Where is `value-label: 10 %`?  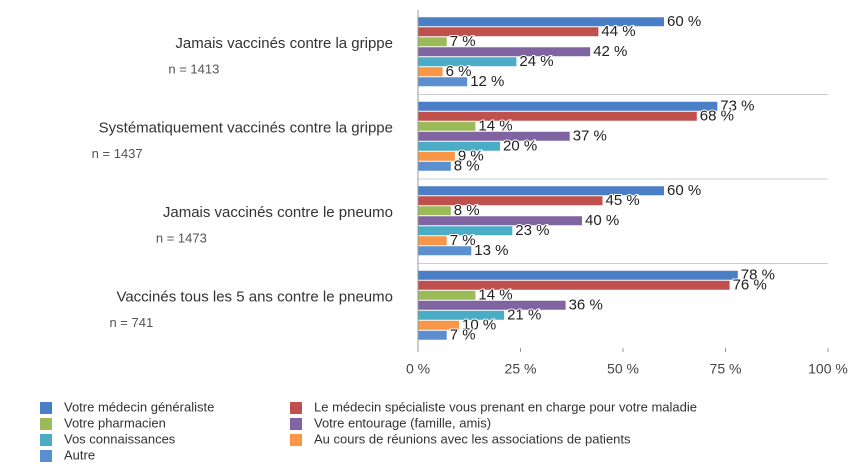 value-label: 10 % is located at coordinates (479, 325).